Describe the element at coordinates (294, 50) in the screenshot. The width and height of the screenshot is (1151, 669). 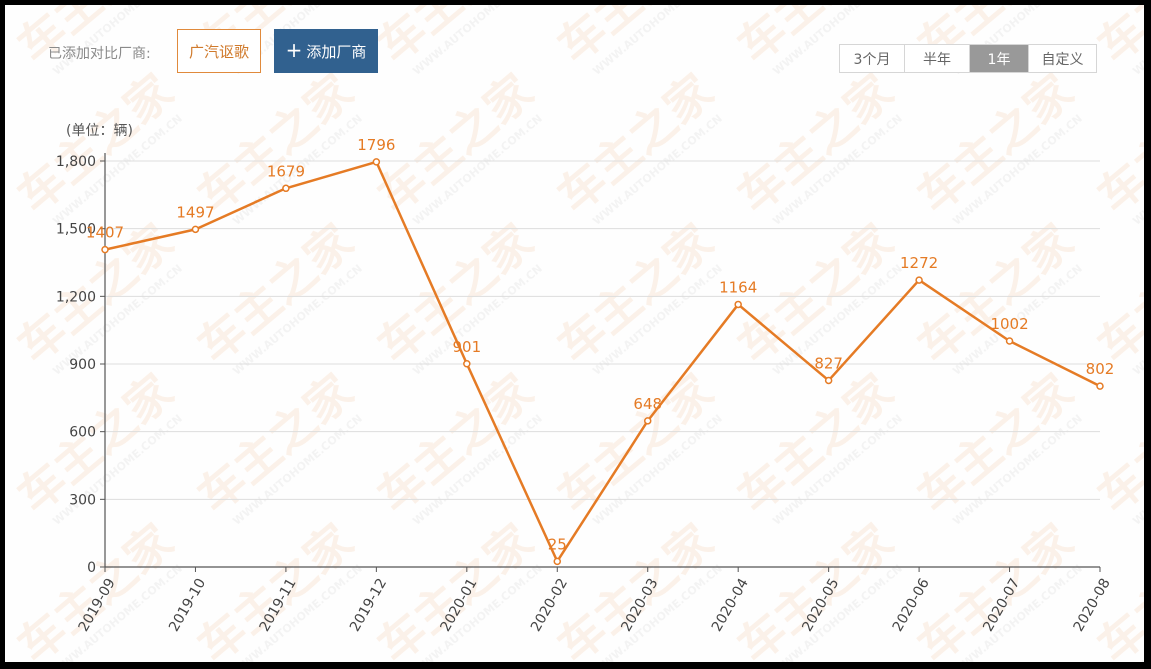
I see `plus-icon: +` at that location.